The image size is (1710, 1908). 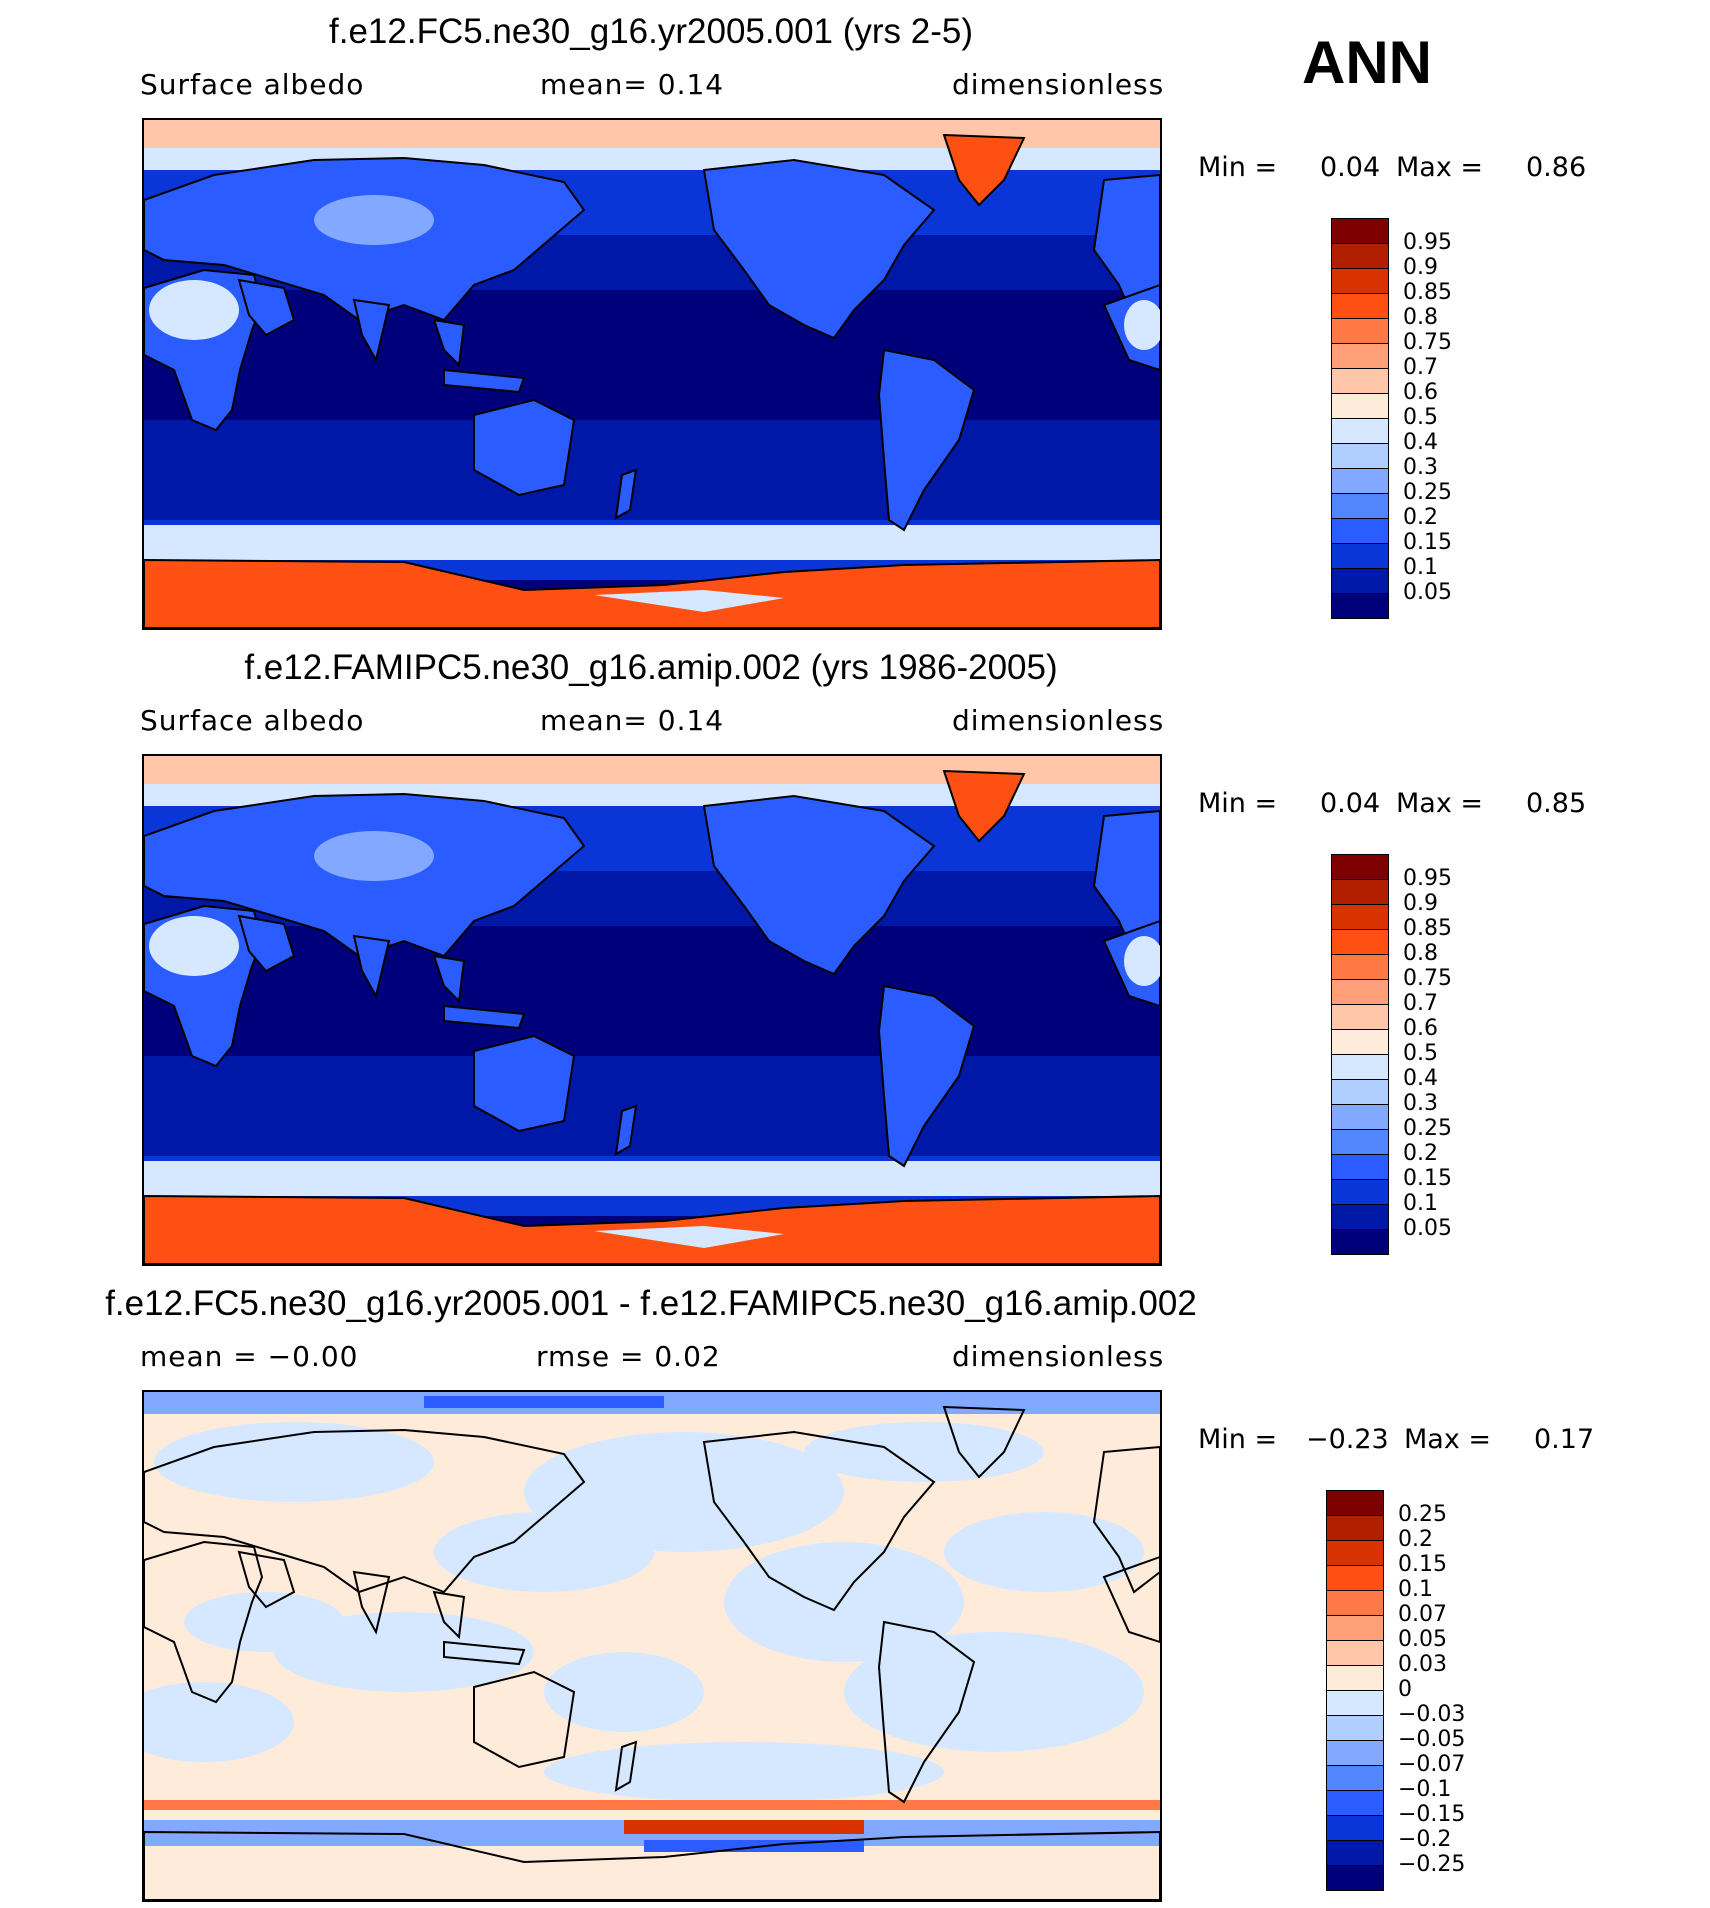 What do you see at coordinates (1440, 167) in the screenshot?
I see `panel-1-max-label: Max =` at bounding box center [1440, 167].